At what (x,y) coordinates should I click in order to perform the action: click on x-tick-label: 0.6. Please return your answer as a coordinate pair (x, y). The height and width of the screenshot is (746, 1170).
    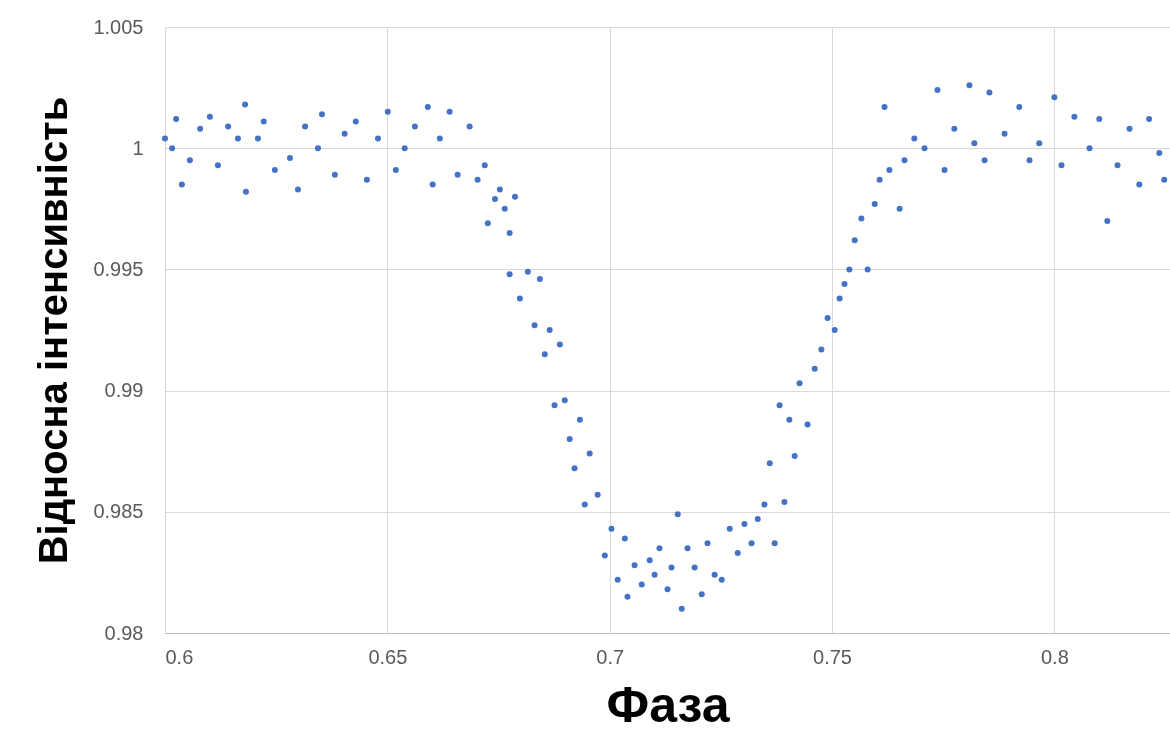
    Looking at the image, I should click on (179, 656).